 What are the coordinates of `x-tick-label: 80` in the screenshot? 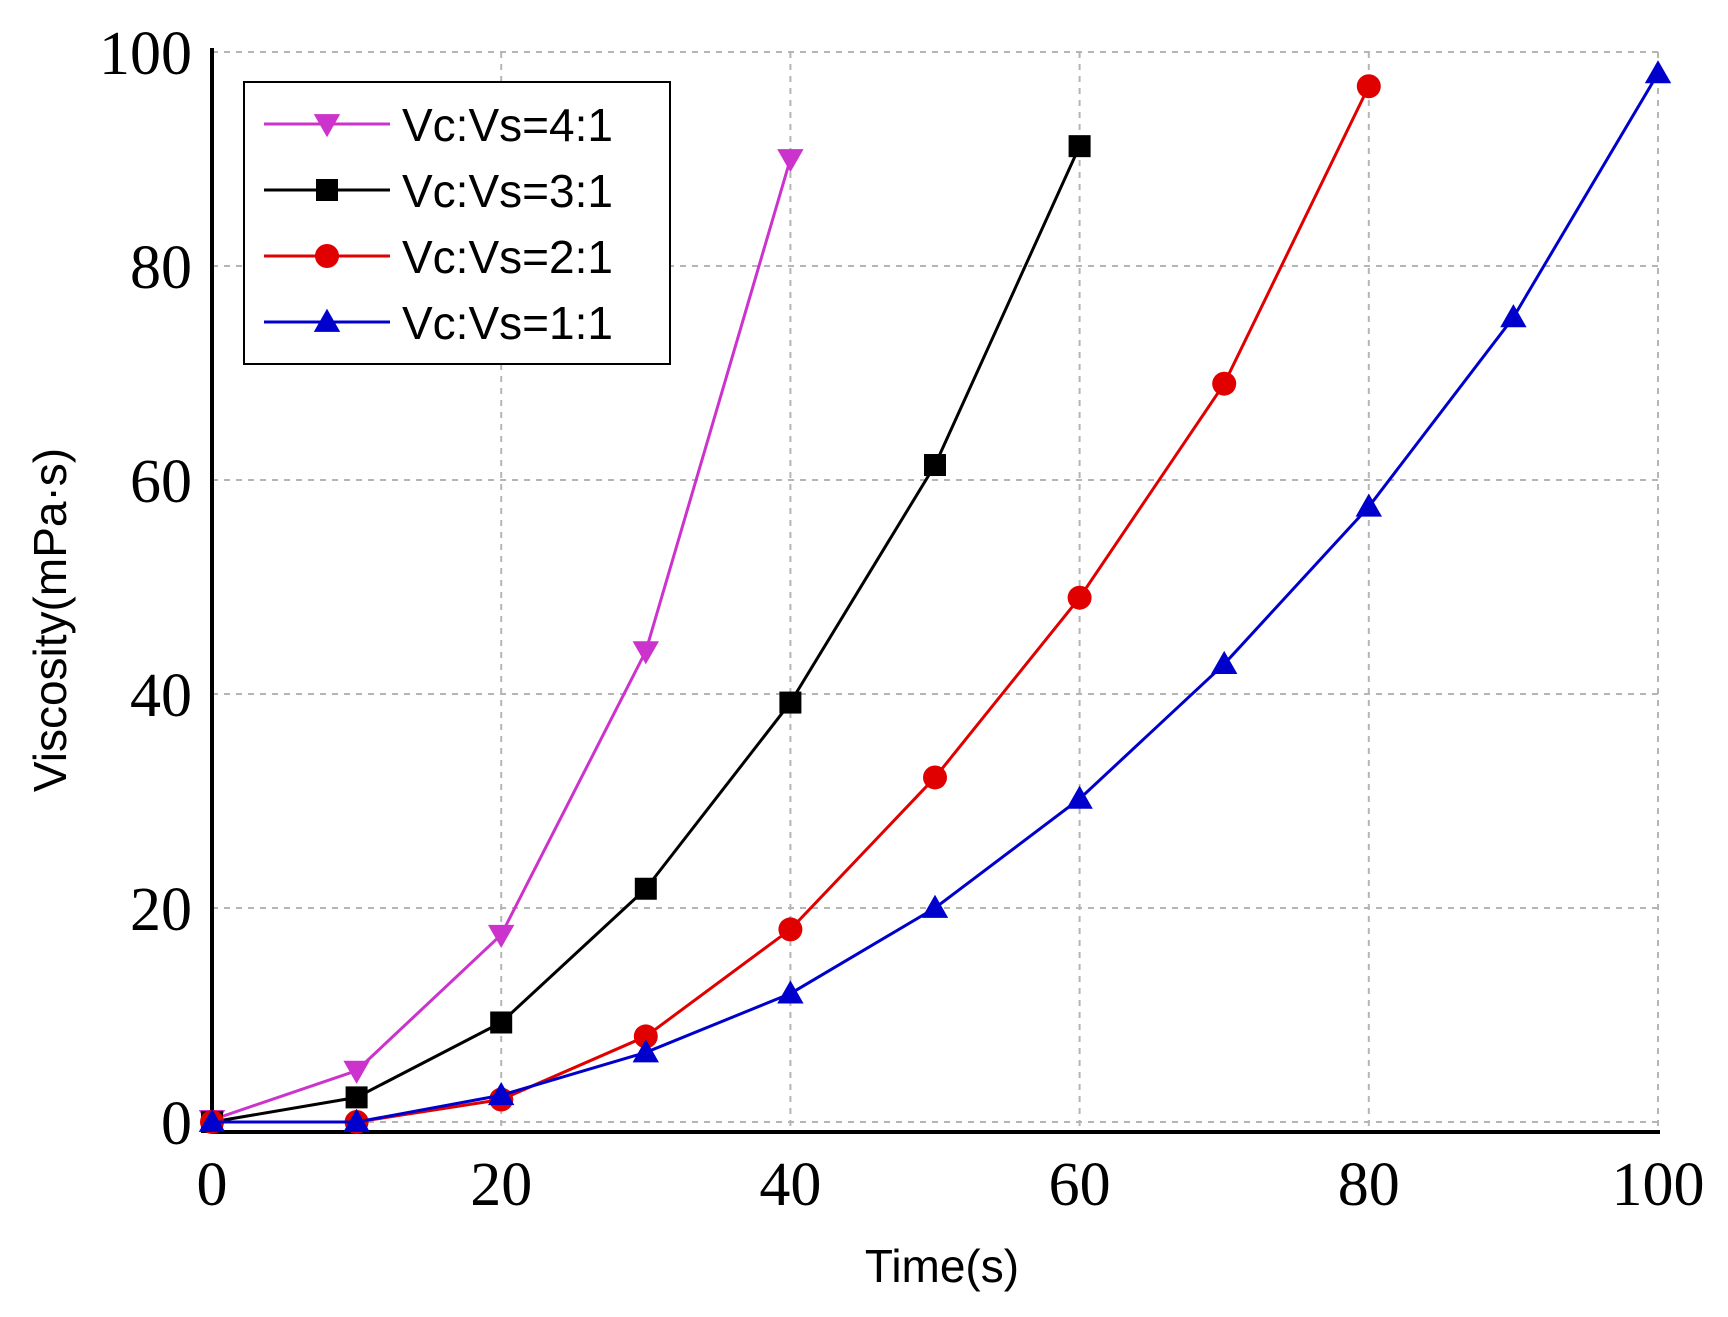 It's located at (1369, 1185).